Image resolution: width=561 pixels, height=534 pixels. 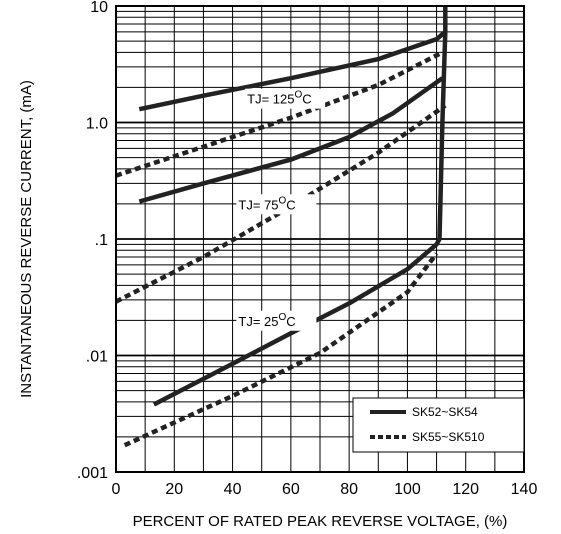 I want to click on x-tick-label: 20, so click(x=174, y=489).